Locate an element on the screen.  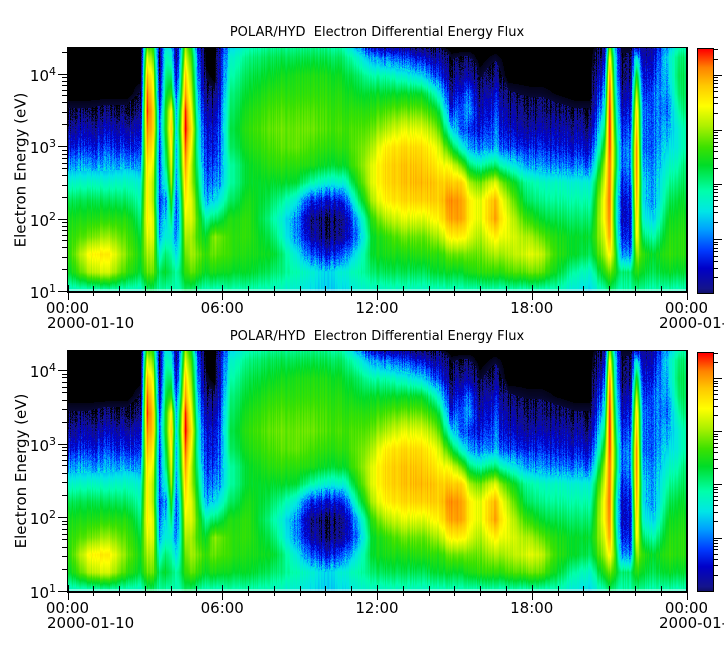
x-tick-label: 00:00 is located at coordinates (686, 608).